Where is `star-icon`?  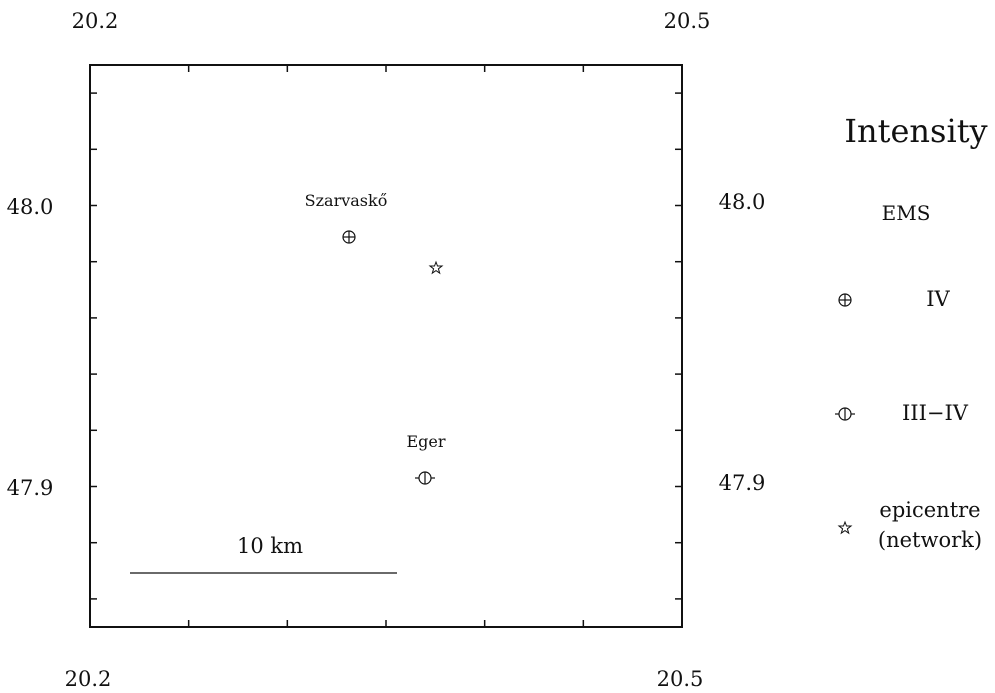 star-icon is located at coordinates (436, 267).